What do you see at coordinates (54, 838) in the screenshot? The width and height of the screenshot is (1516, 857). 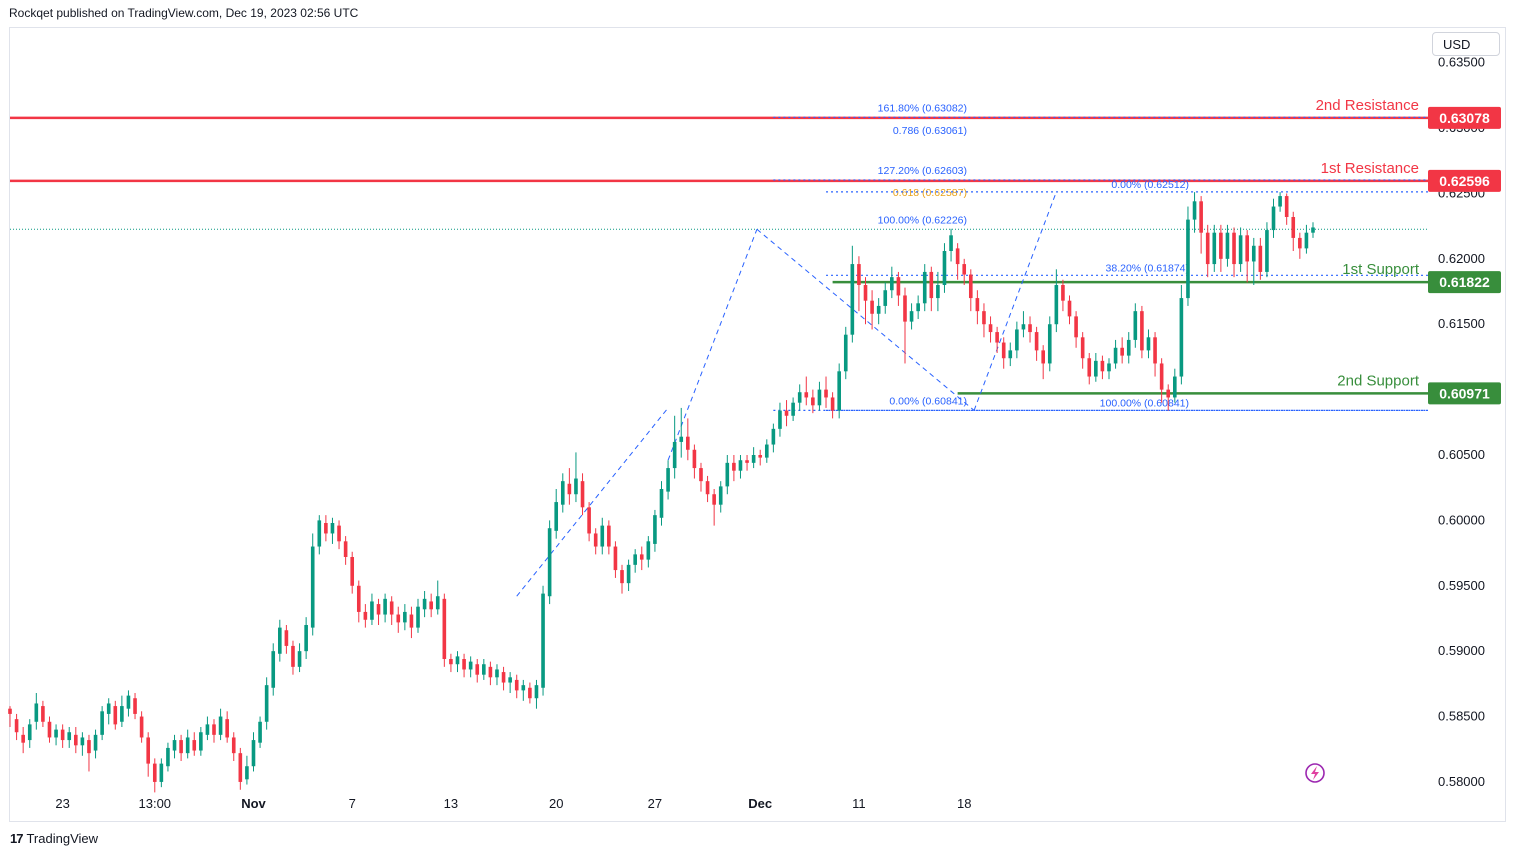 I see `tradingview-logo: 17 TradingView` at bounding box center [54, 838].